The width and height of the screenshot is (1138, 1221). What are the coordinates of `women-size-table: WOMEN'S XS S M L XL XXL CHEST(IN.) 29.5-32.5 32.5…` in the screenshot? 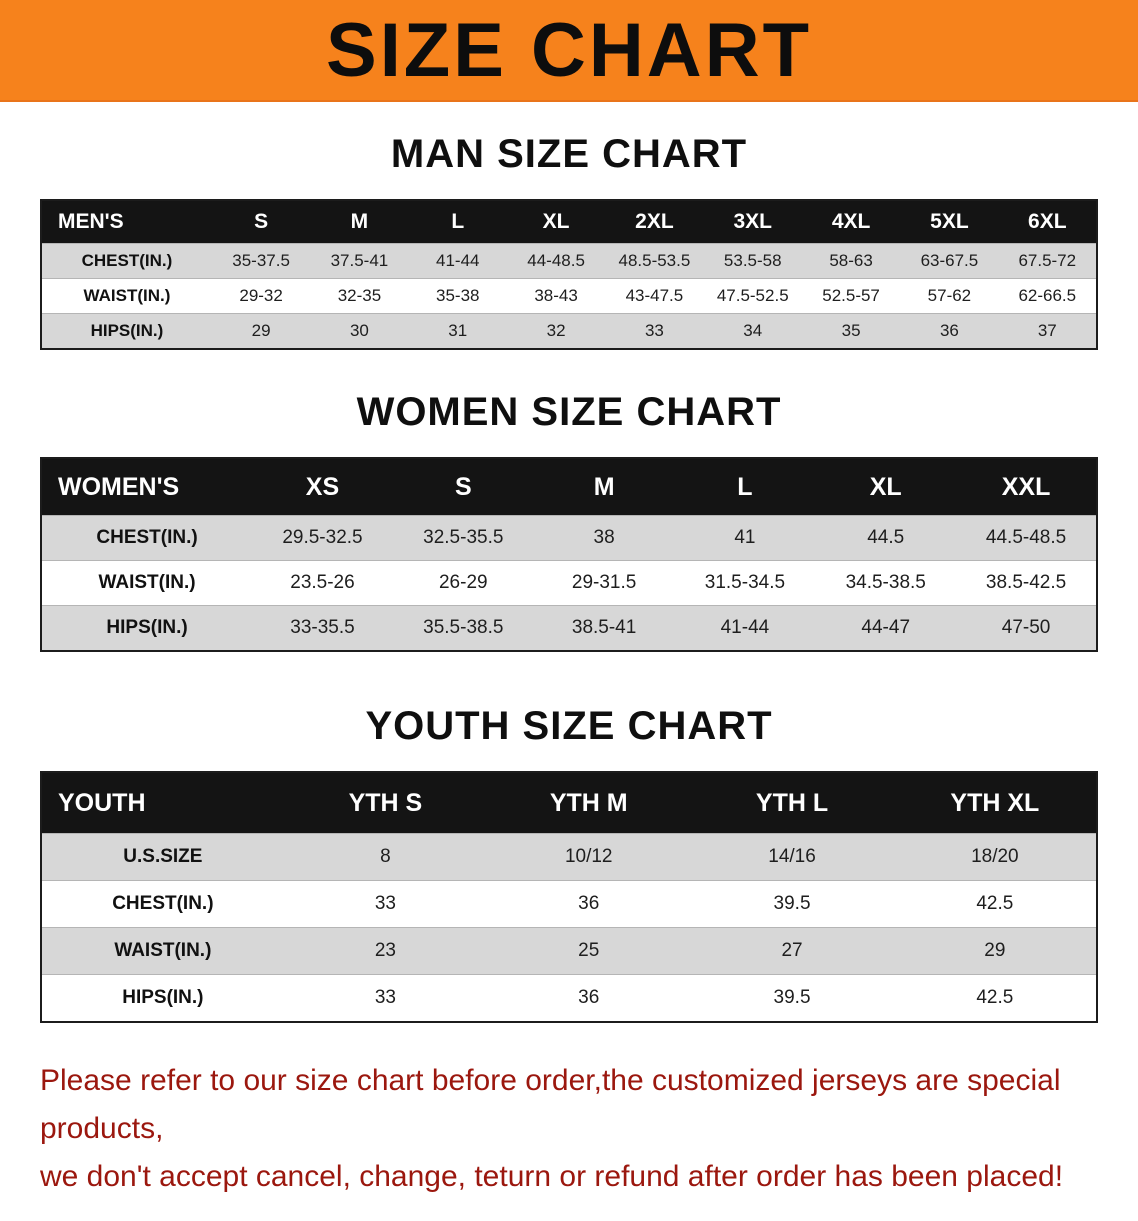 It's located at (569, 554).